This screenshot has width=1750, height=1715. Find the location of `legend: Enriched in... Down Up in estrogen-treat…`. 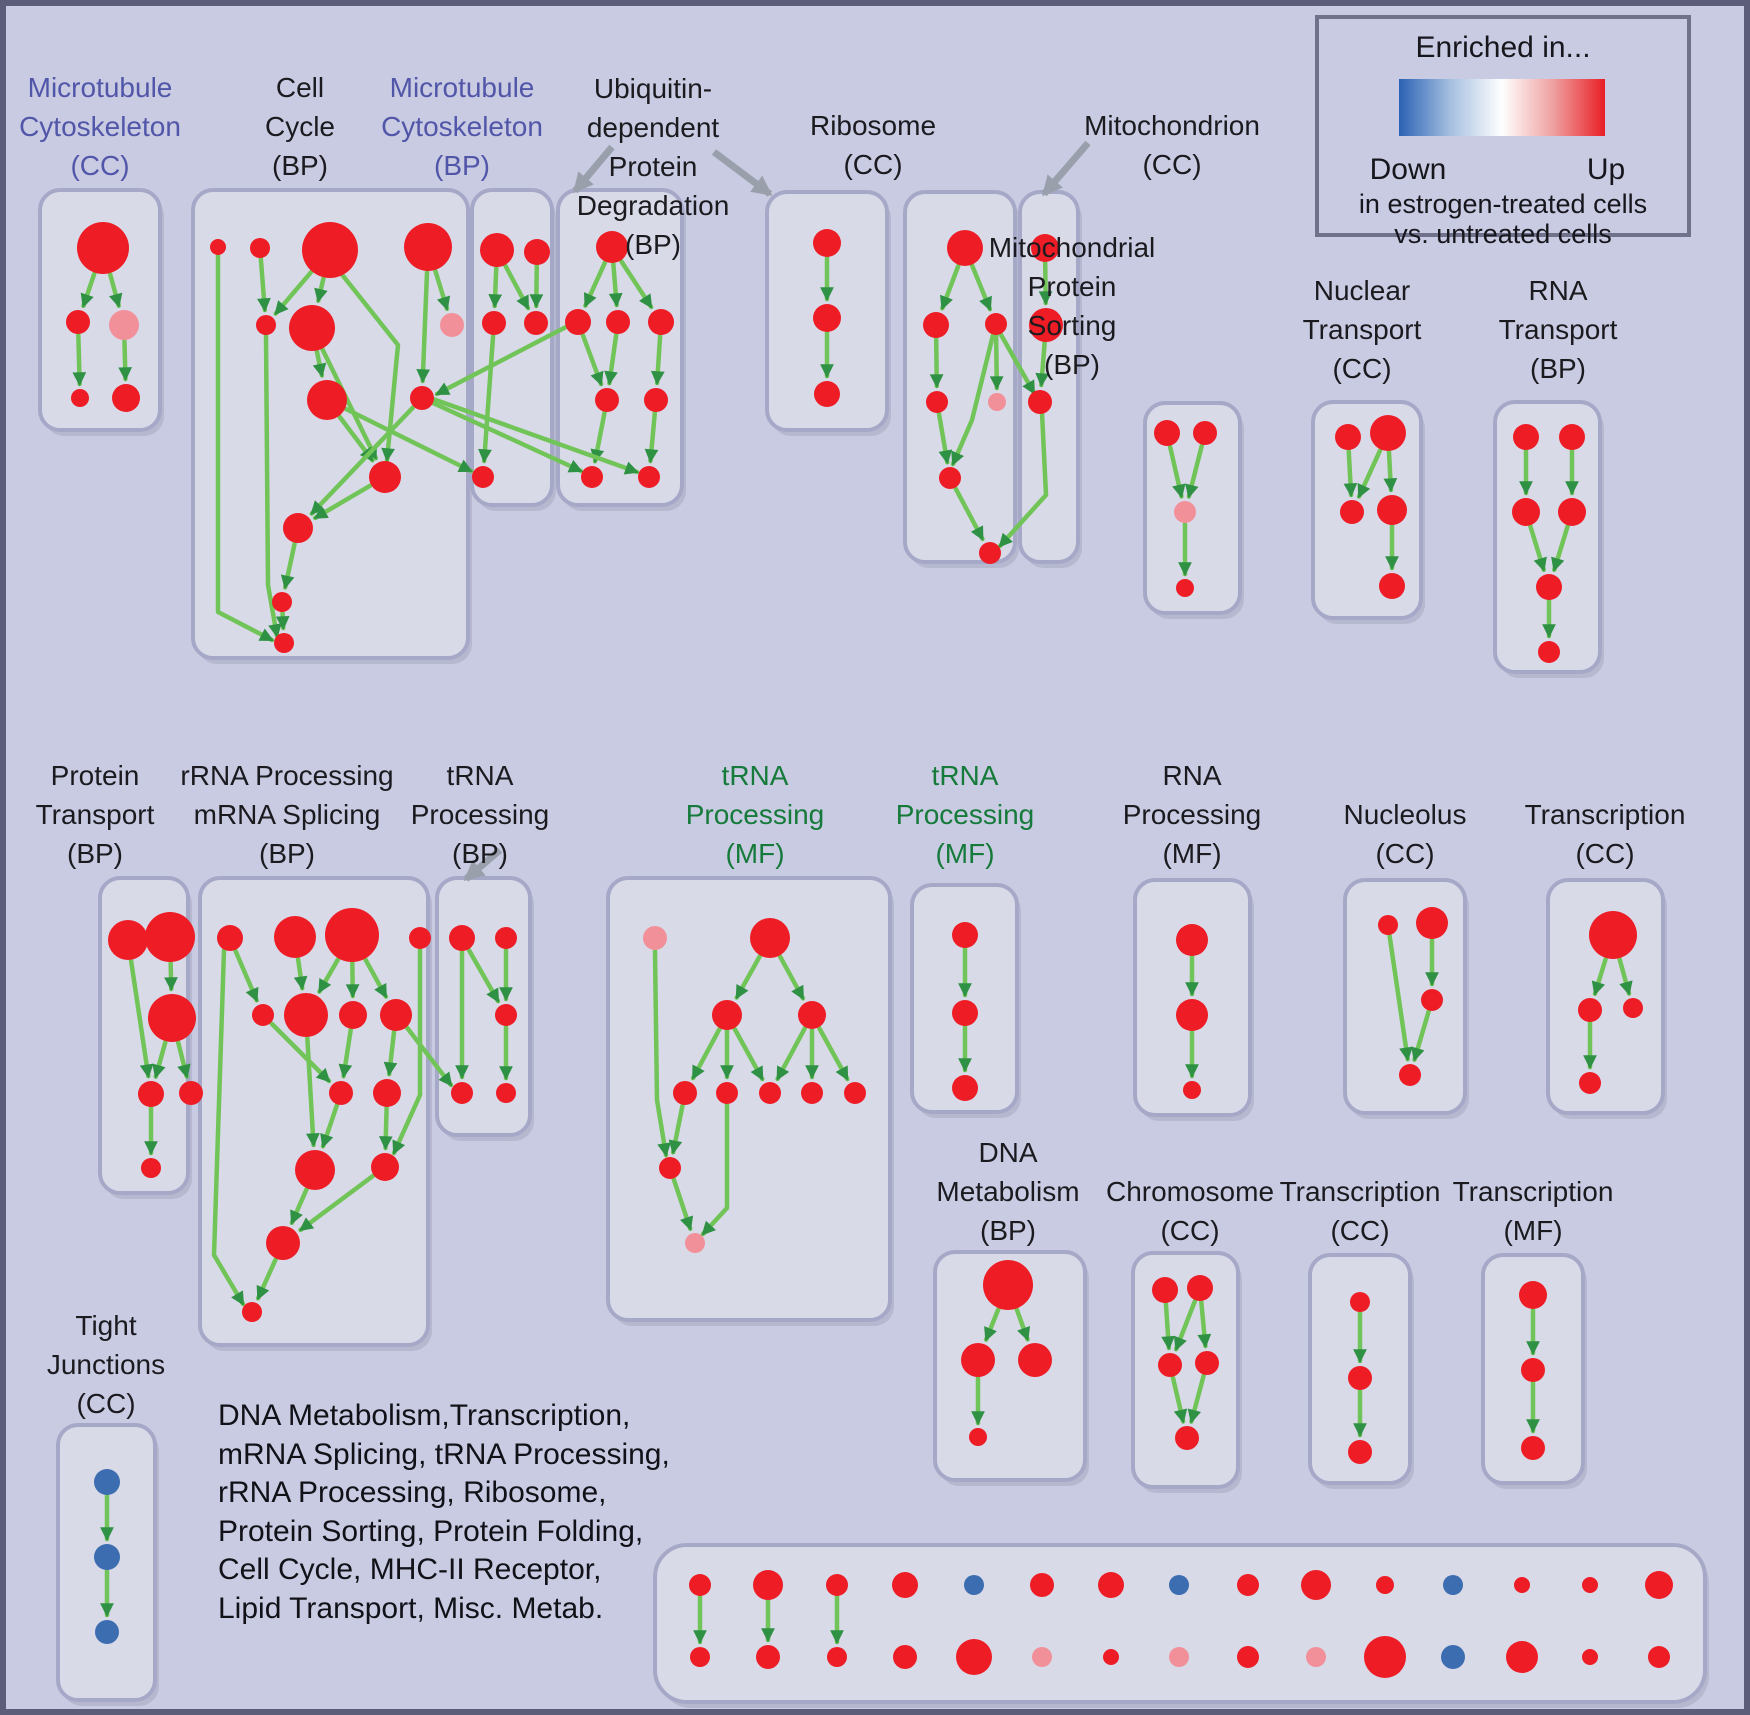

legend: Enriched in... Down Up in estrogen-treat… is located at coordinates (1503, 132).